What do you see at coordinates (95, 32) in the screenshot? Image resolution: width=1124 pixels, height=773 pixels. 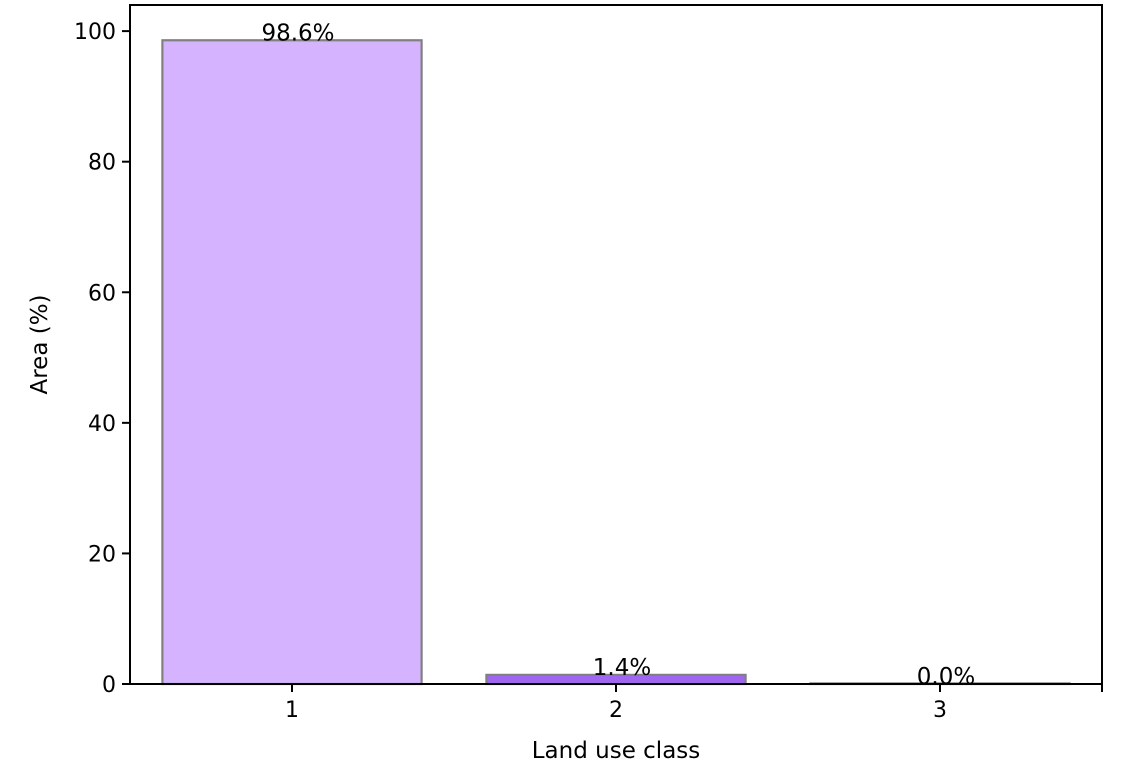 I see `y-tick-label: 100` at bounding box center [95, 32].